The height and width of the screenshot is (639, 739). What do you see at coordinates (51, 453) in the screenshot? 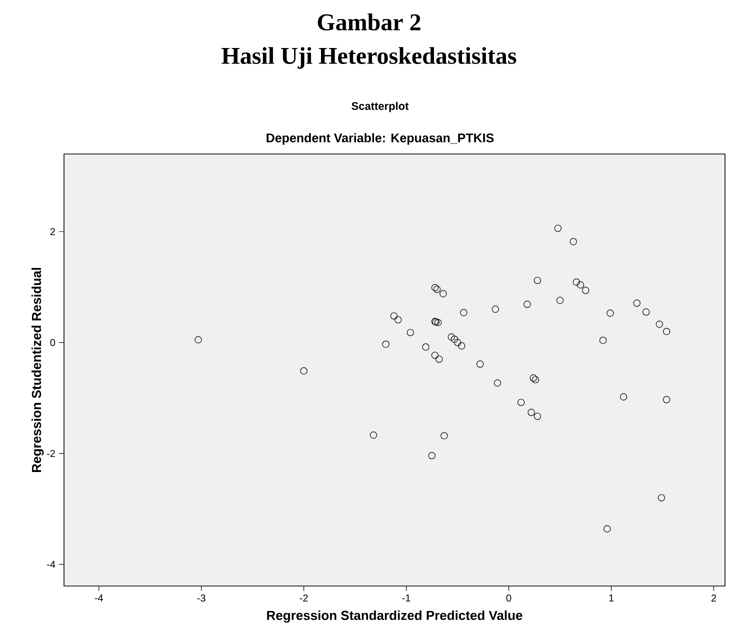
I see `y-tick-label: -2` at bounding box center [51, 453].